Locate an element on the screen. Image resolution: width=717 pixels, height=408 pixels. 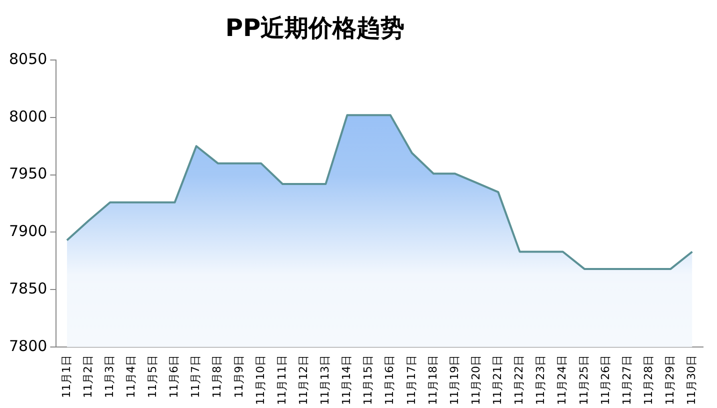
y-tick-label: 7900 is located at coordinates (28, 231).